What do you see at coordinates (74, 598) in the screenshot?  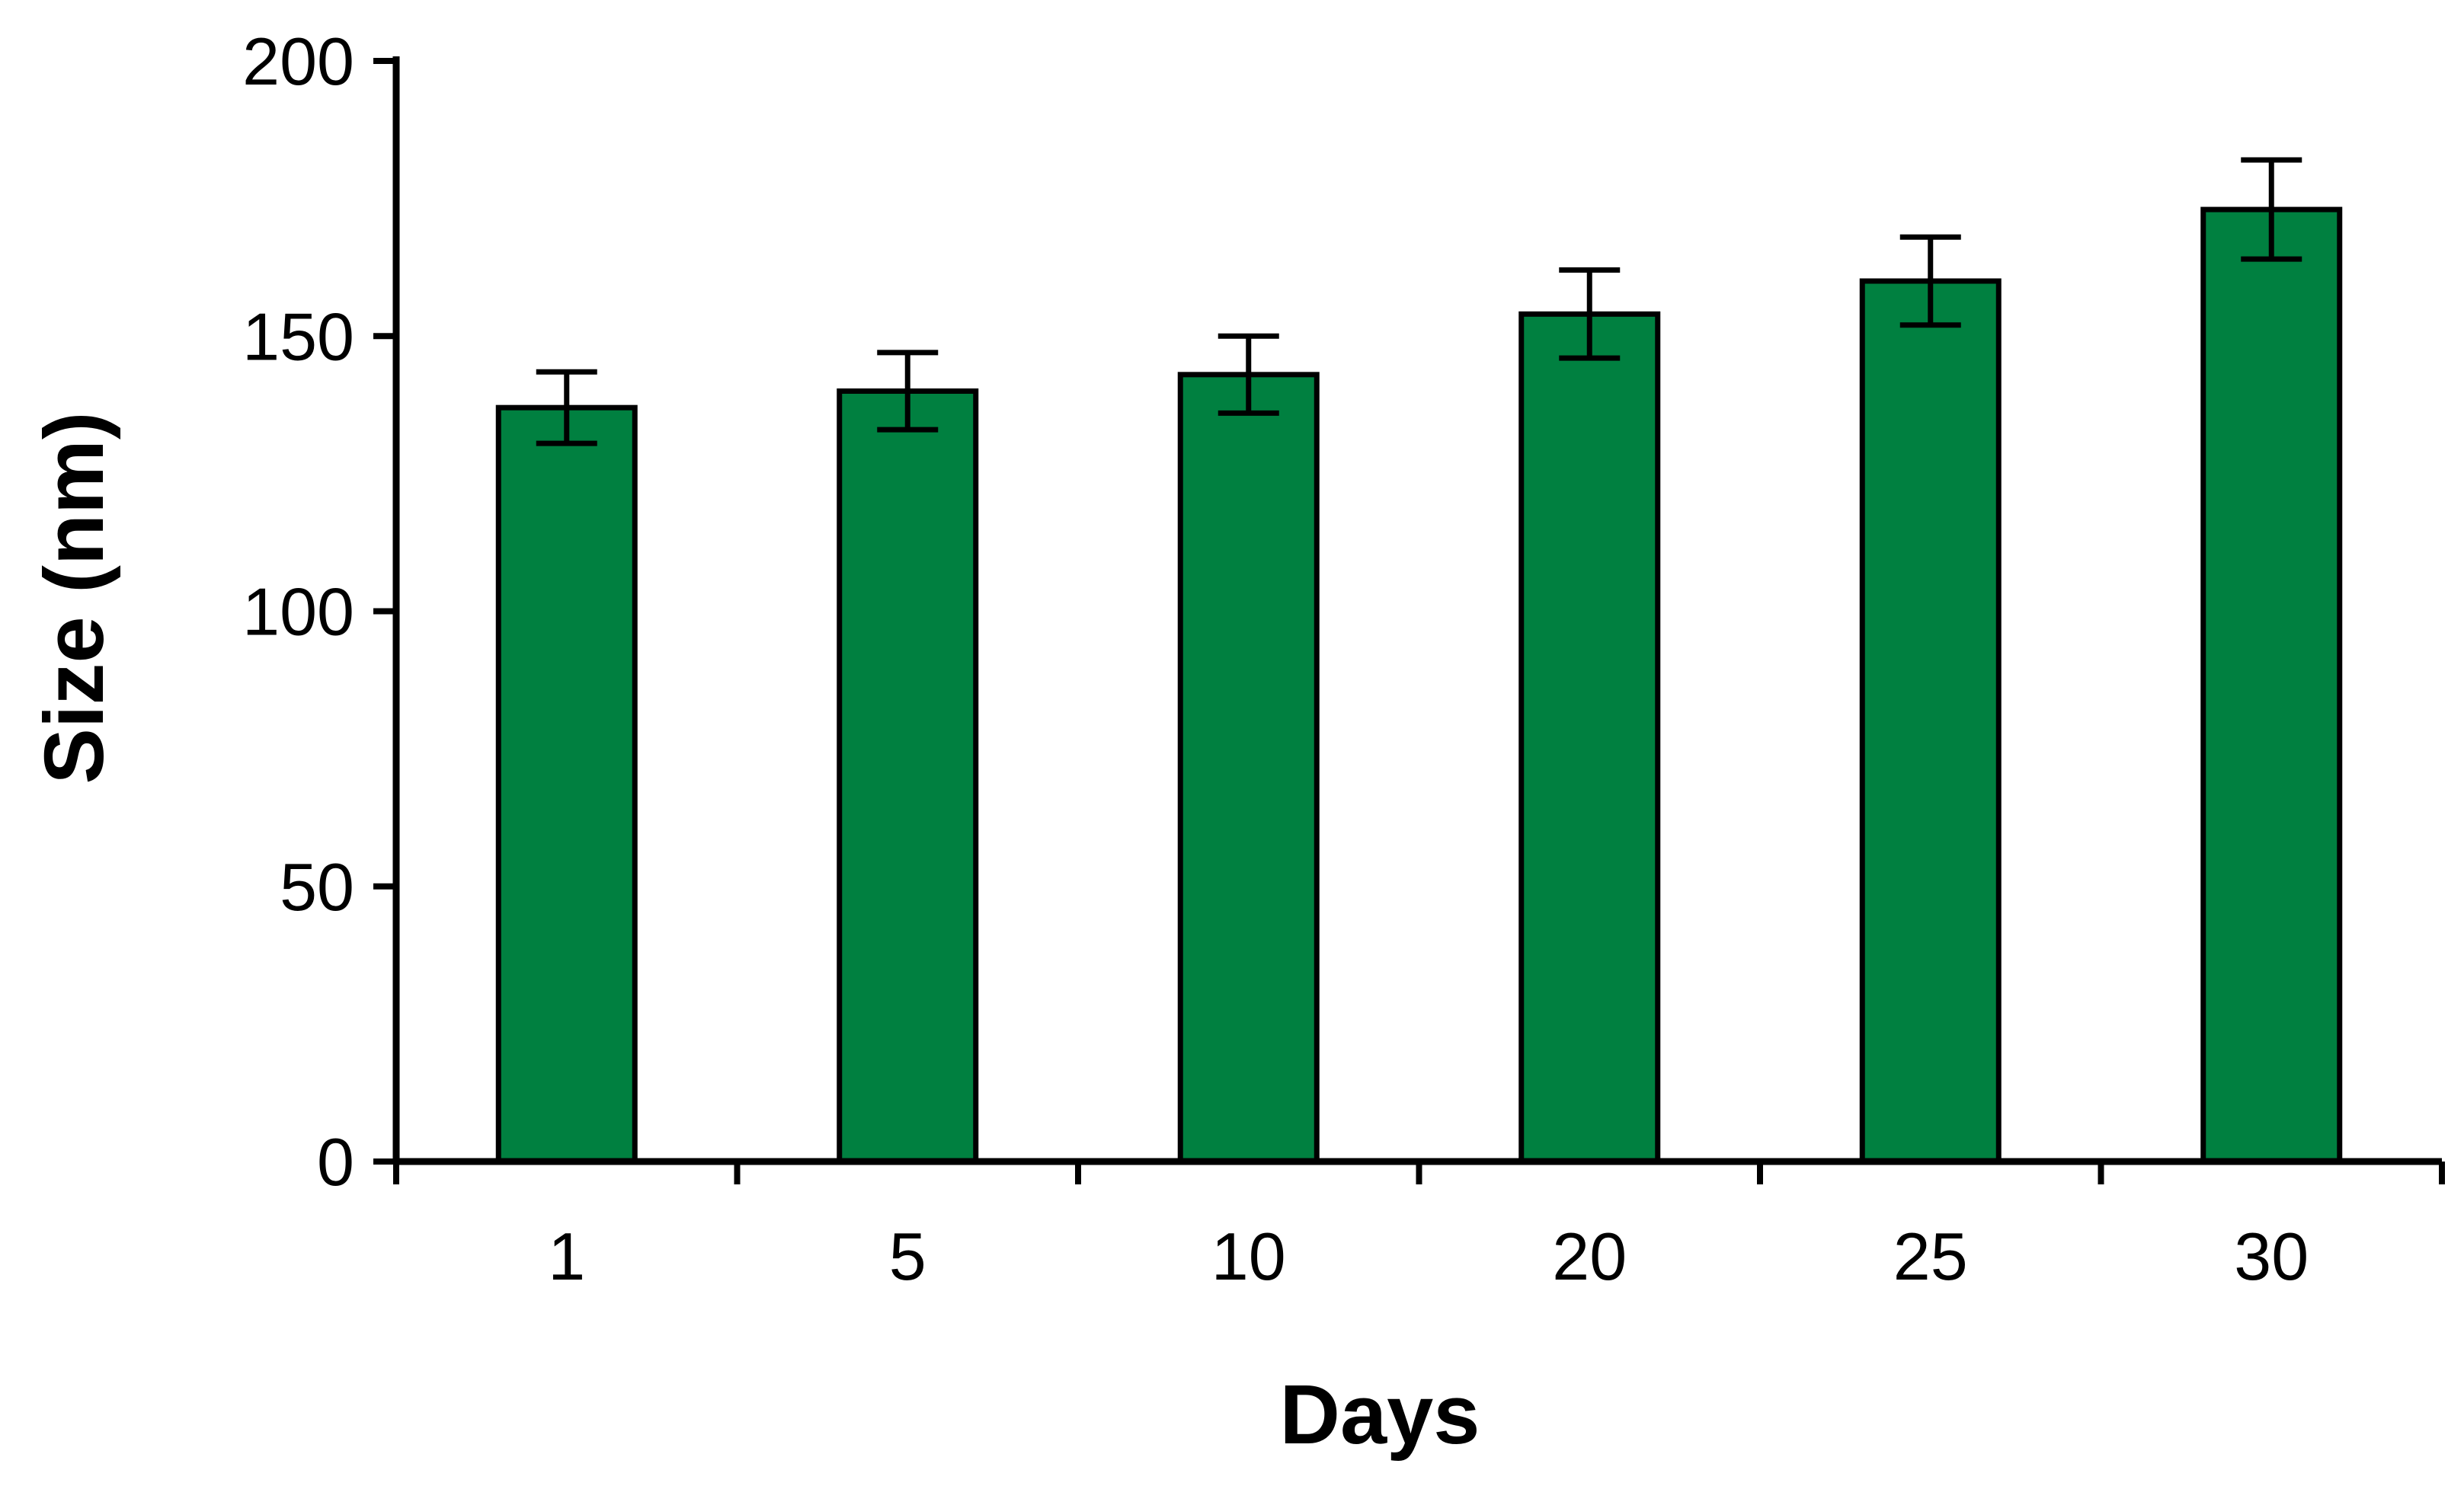 I see `y-axis-title: Size (nm)` at bounding box center [74, 598].